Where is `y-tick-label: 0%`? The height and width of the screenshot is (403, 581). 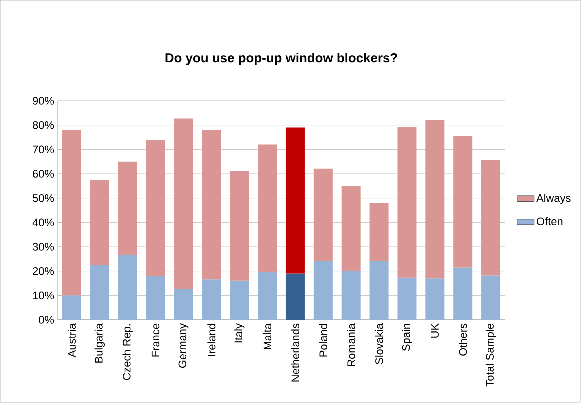 y-tick-label: 0% is located at coordinates (46, 320).